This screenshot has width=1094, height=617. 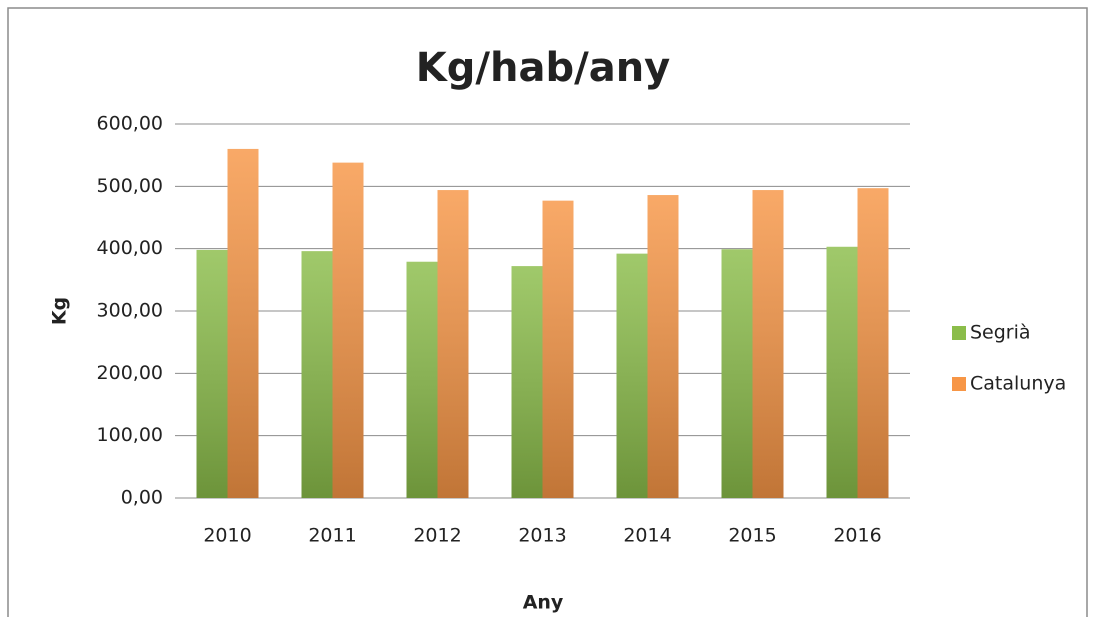 What do you see at coordinates (227, 536) in the screenshot?
I see `x-tick-label: 2010` at bounding box center [227, 536].